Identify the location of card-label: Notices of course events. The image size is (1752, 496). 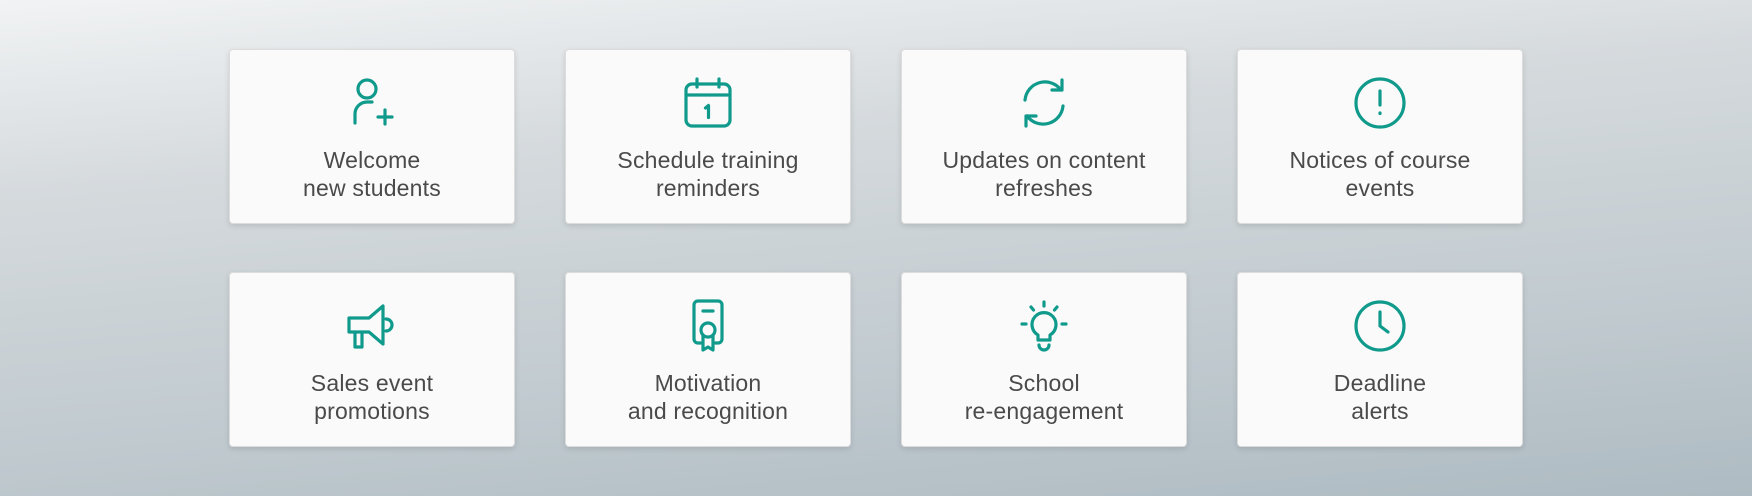
(1380, 174).